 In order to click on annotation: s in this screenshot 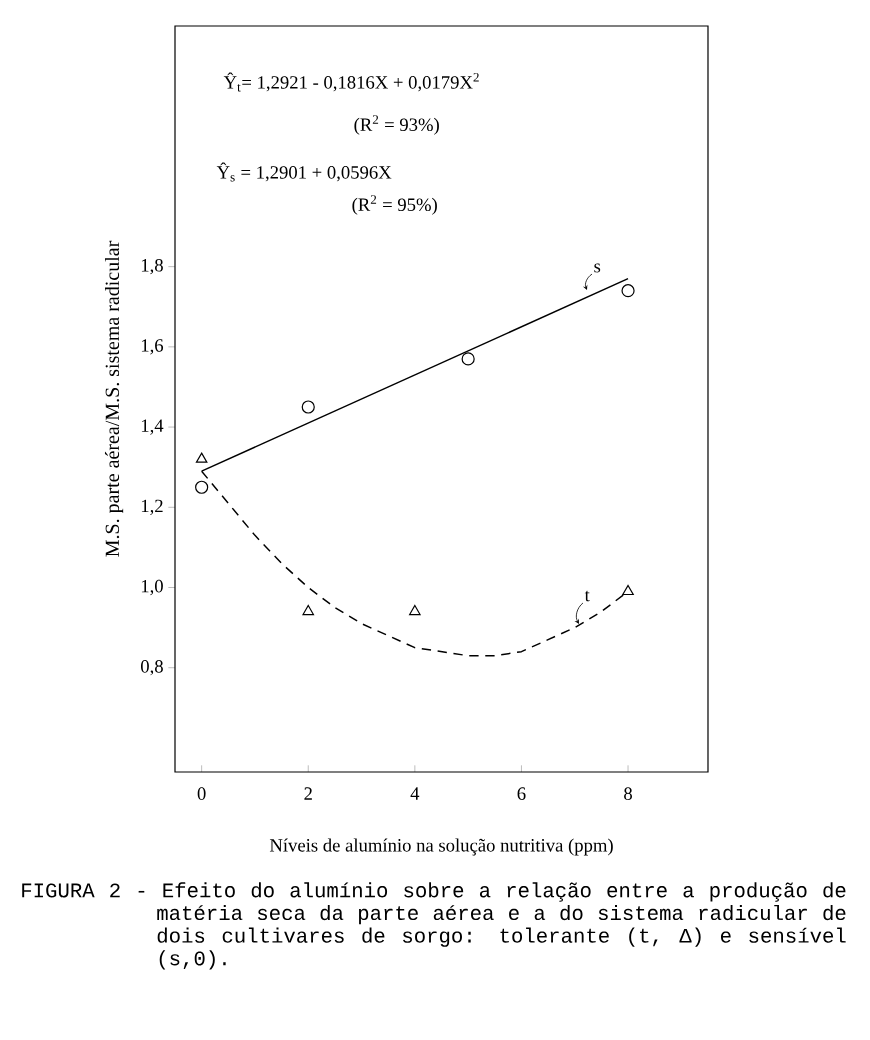, I will do `click(597, 268)`.